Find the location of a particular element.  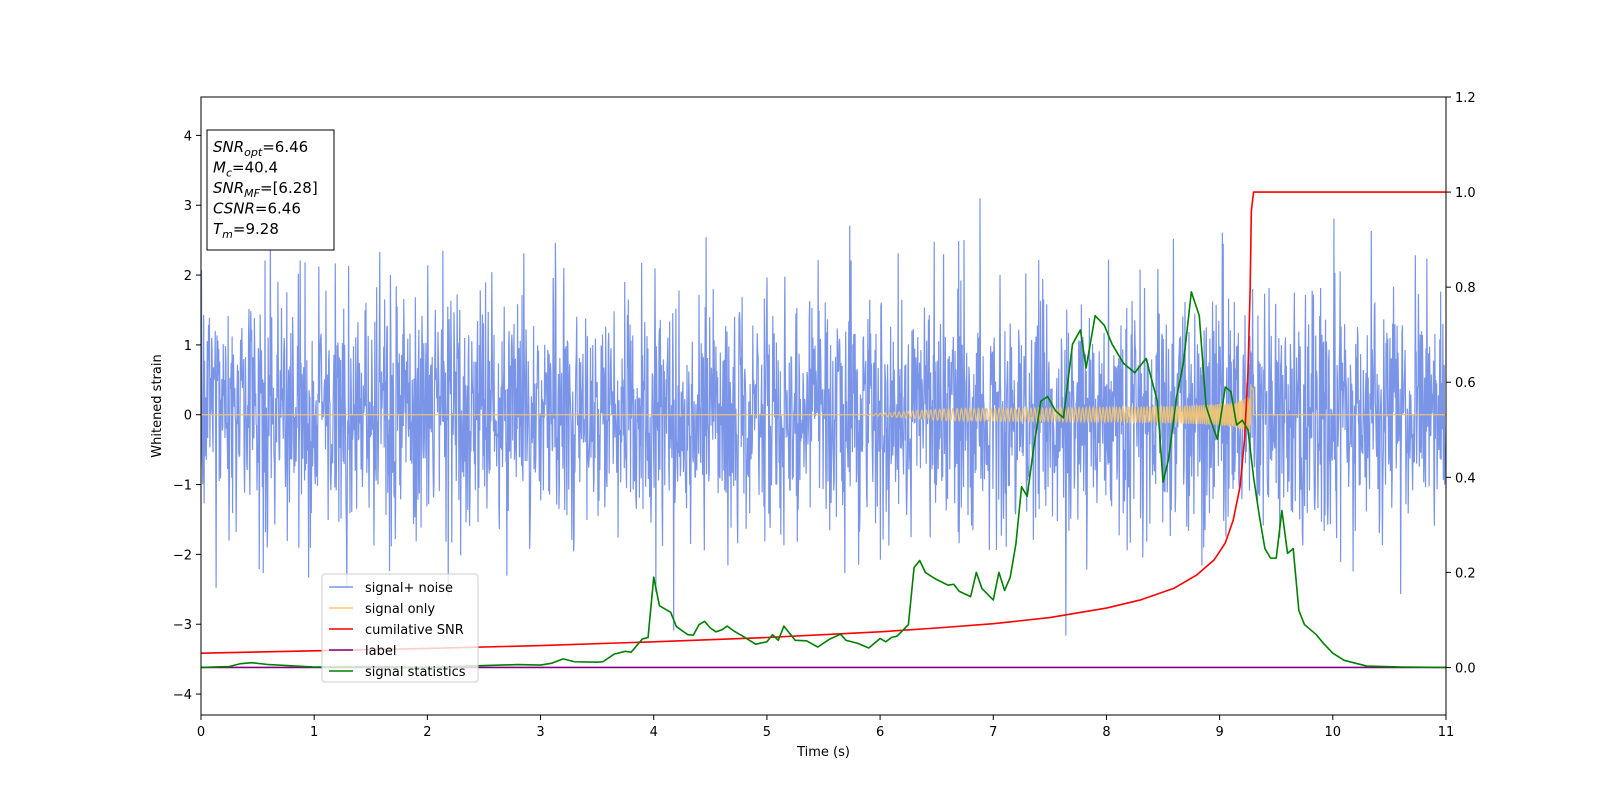

legend-entry-label: label is located at coordinates (380, 651).